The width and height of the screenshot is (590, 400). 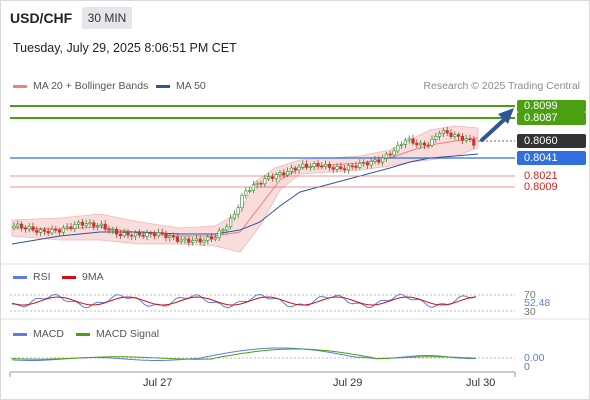 I want to click on projection-arrow, so click(x=494, y=129).